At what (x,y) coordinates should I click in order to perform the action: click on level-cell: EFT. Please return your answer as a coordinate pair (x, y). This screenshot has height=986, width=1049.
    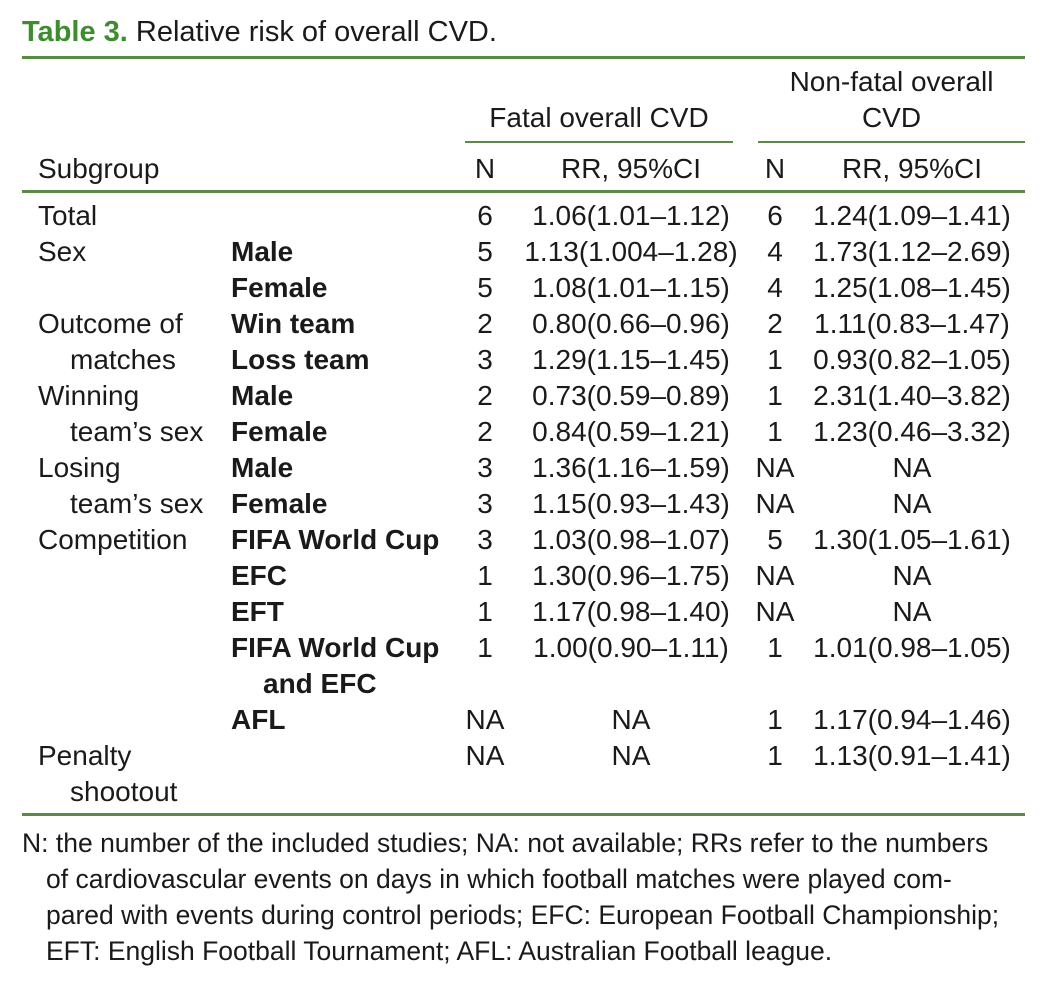
    Looking at the image, I should click on (257, 611).